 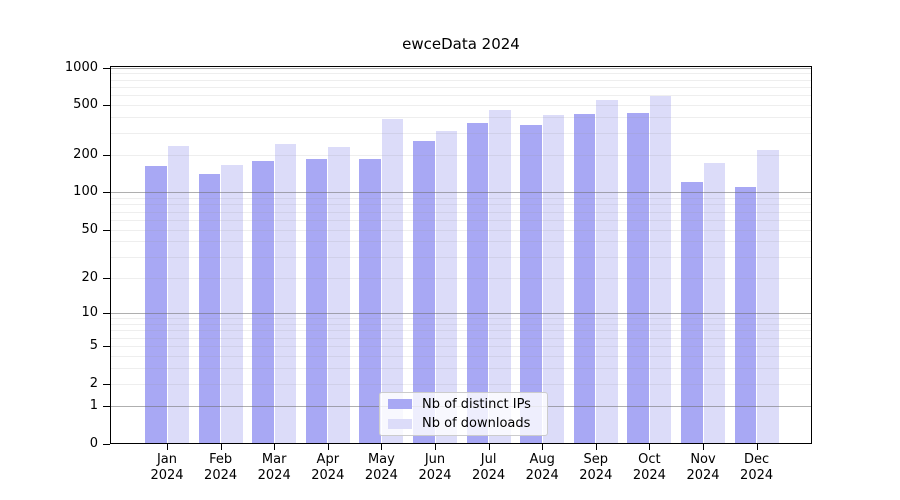 I want to click on y-tick-label: 200, so click(x=85, y=154).